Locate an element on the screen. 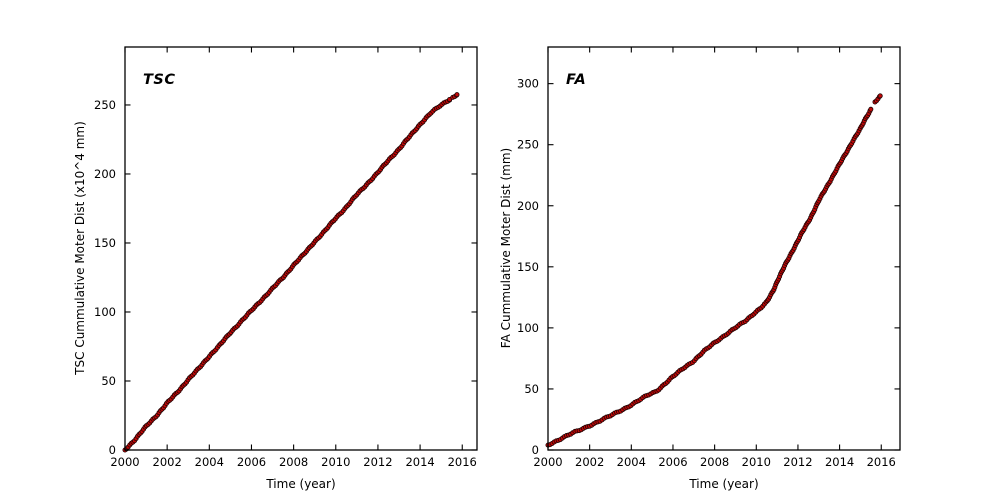 This screenshot has height=500, width=1000. tsc-y-tick-label: 0 is located at coordinates (112, 450).